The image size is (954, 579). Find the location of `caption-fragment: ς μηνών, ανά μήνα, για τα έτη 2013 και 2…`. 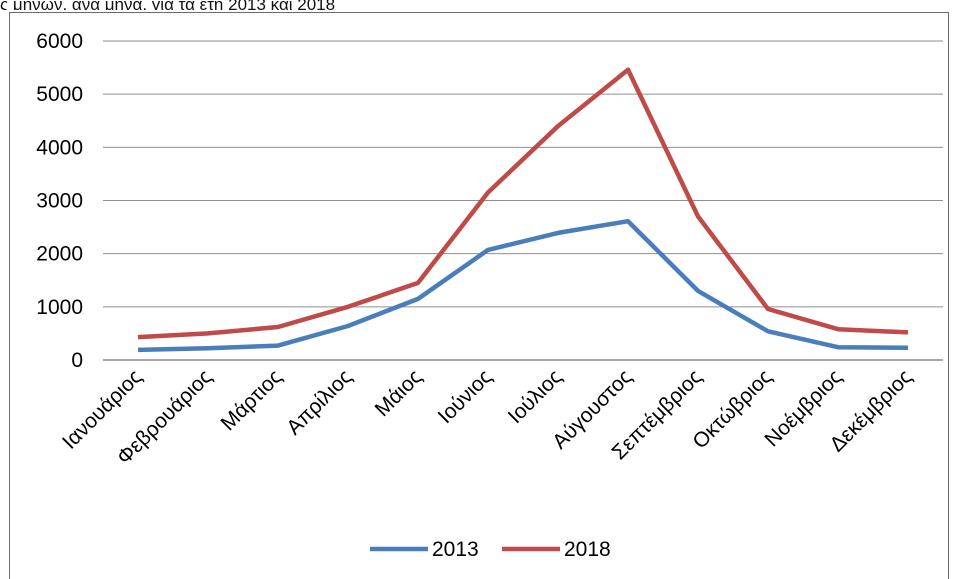

caption-fragment: ς μηνών, ανά μήνα, για τα έτη 2013 και 2… is located at coordinates (168, 5).